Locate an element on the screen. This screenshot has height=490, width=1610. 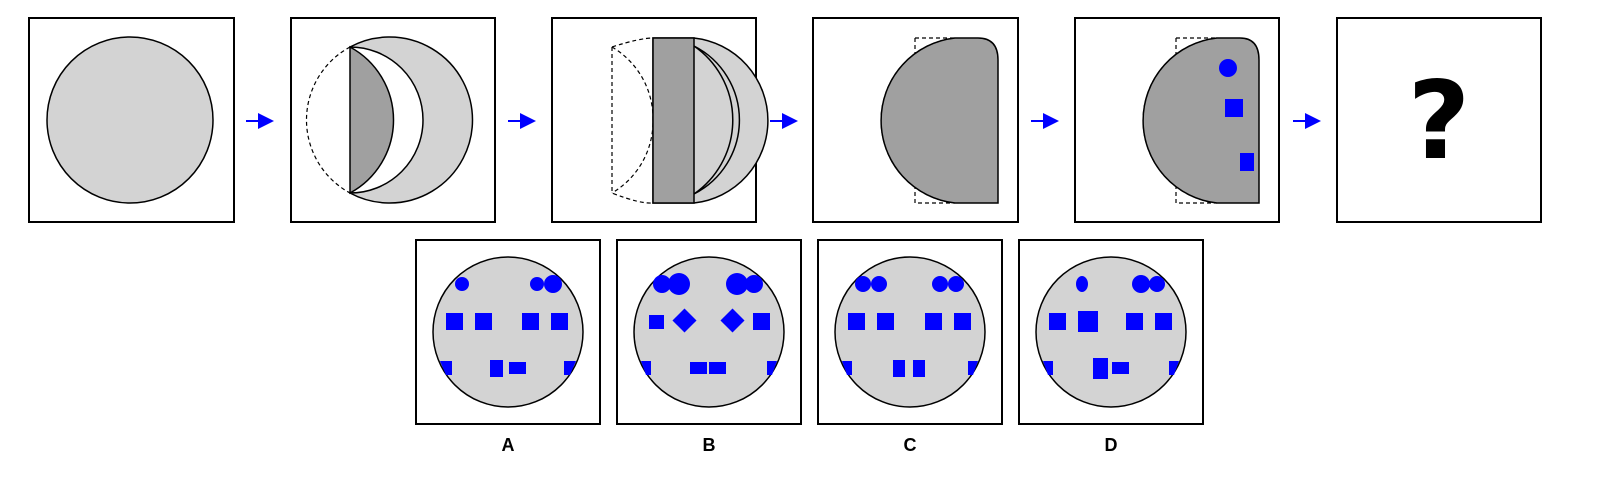
punched-strip is located at coordinates (1201, 120).